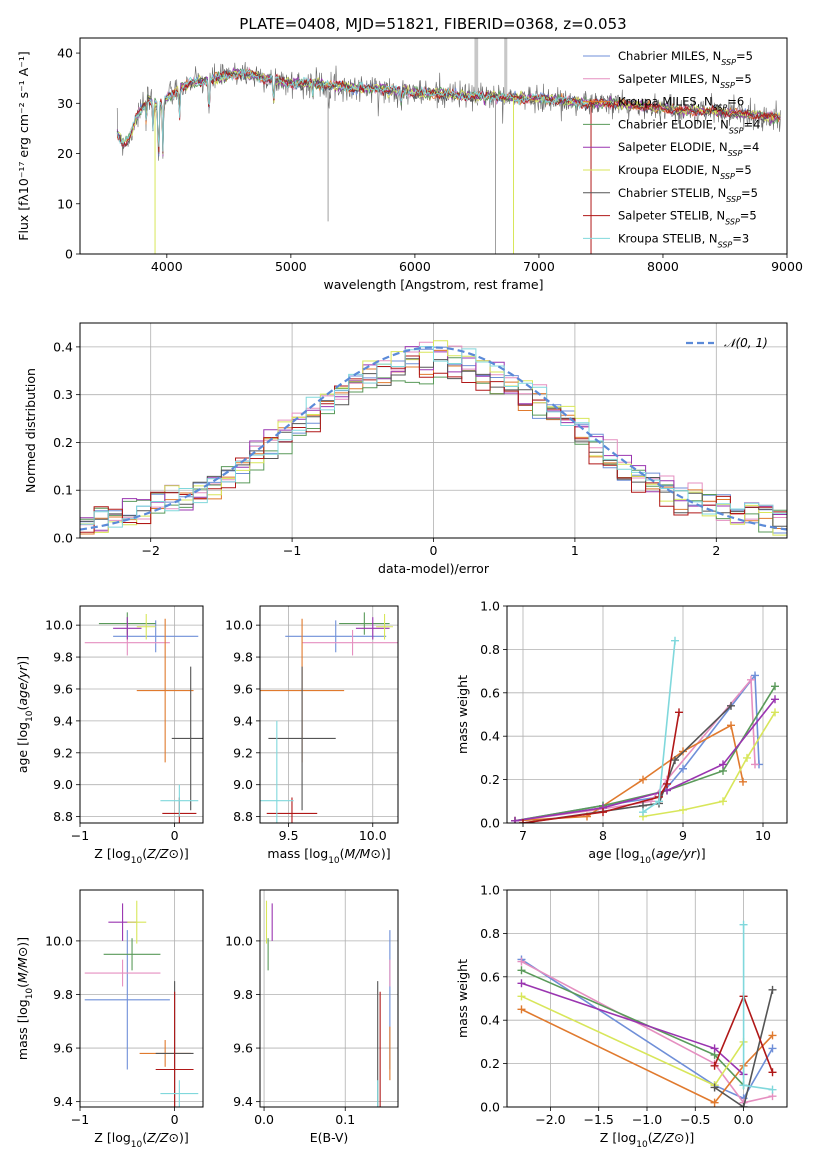 The image size is (819, 1170). What do you see at coordinates (434, 568) in the screenshot?
I see `axis-label-x: data-model)/error` at bounding box center [434, 568].